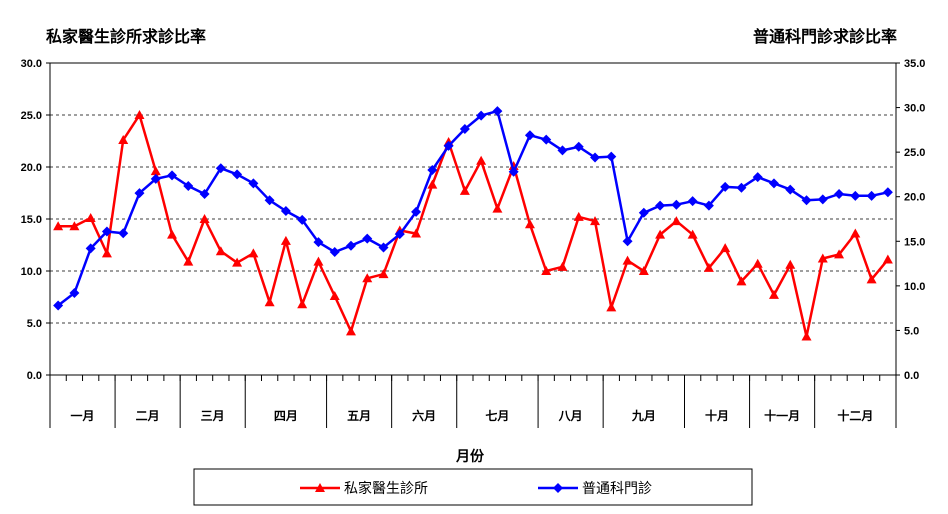 The height and width of the screenshot is (514, 948). Describe the element at coordinates (34, 376) in the screenshot. I see `y-left-tick-label: 0.0` at that location.